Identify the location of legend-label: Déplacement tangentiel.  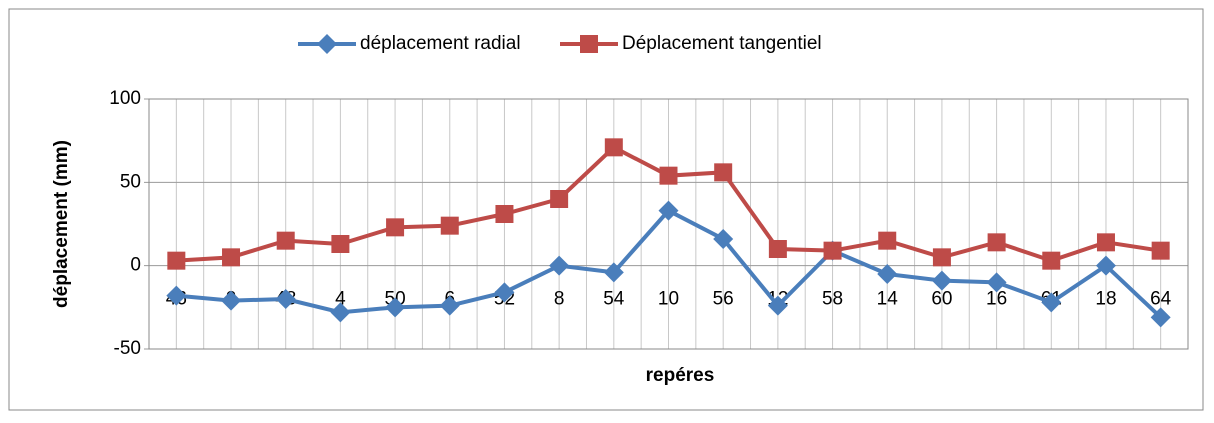
(722, 43).